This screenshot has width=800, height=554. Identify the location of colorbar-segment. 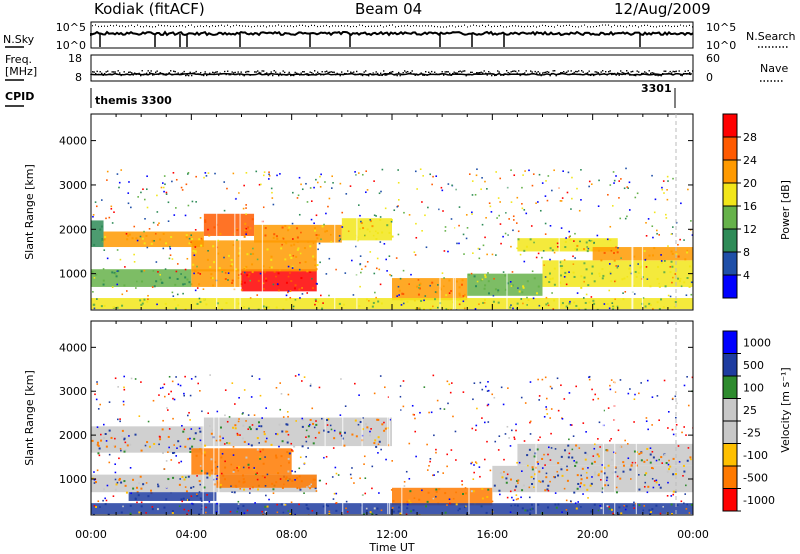
(730, 217).